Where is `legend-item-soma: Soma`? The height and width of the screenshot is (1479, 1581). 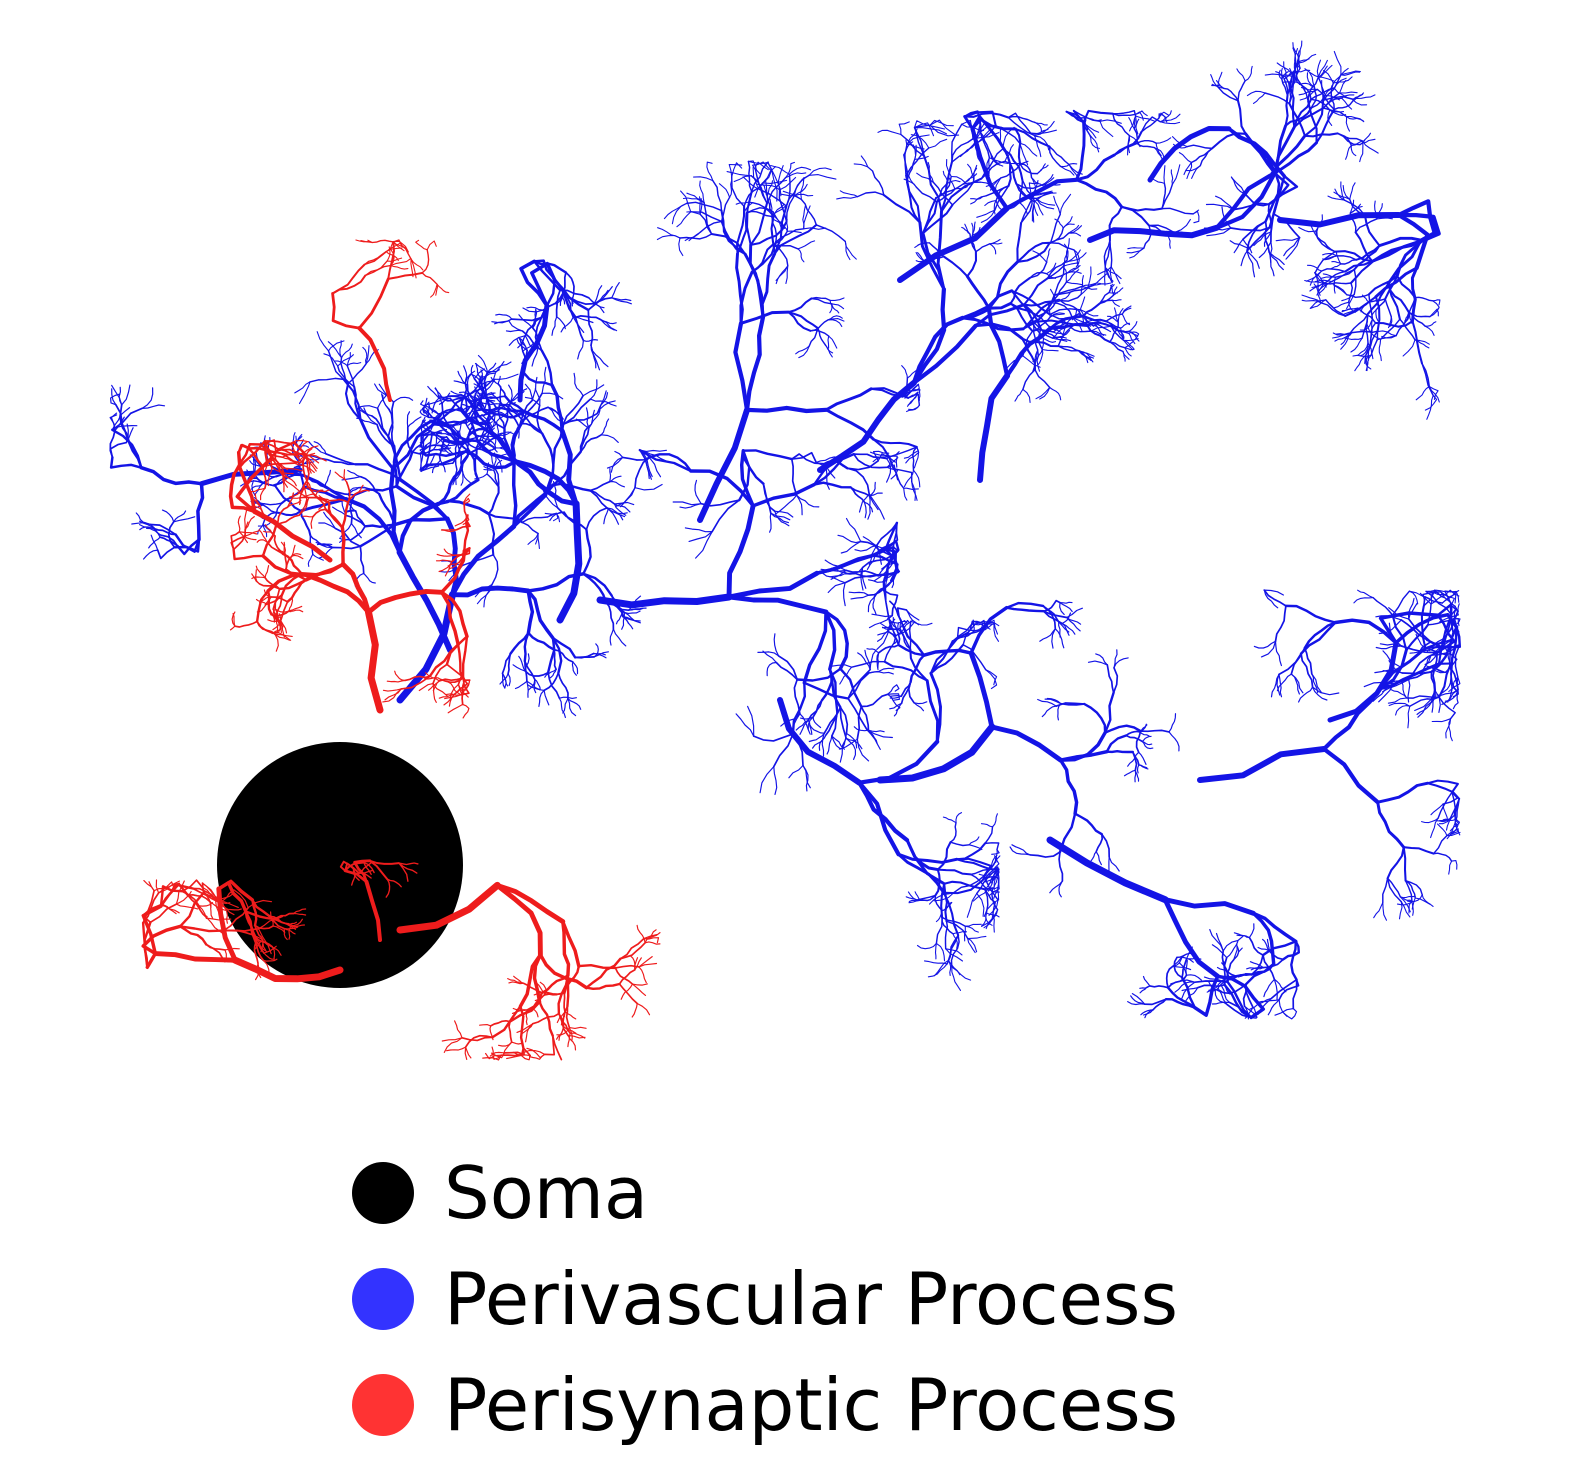 legend-item-soma: Soma is located at coordinates (832, 1193).